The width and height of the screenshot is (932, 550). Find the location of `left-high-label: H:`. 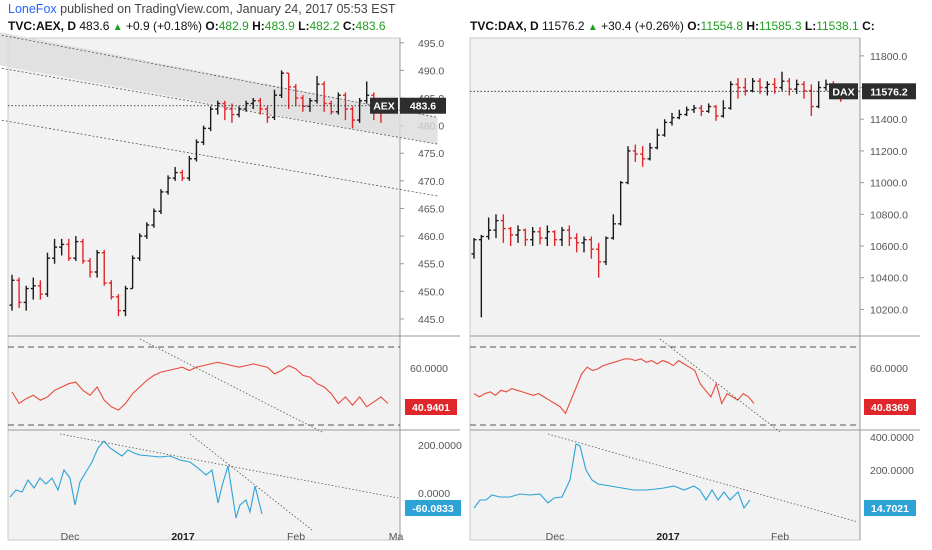

left-high-label: H: is located at coordinates (258, 26).